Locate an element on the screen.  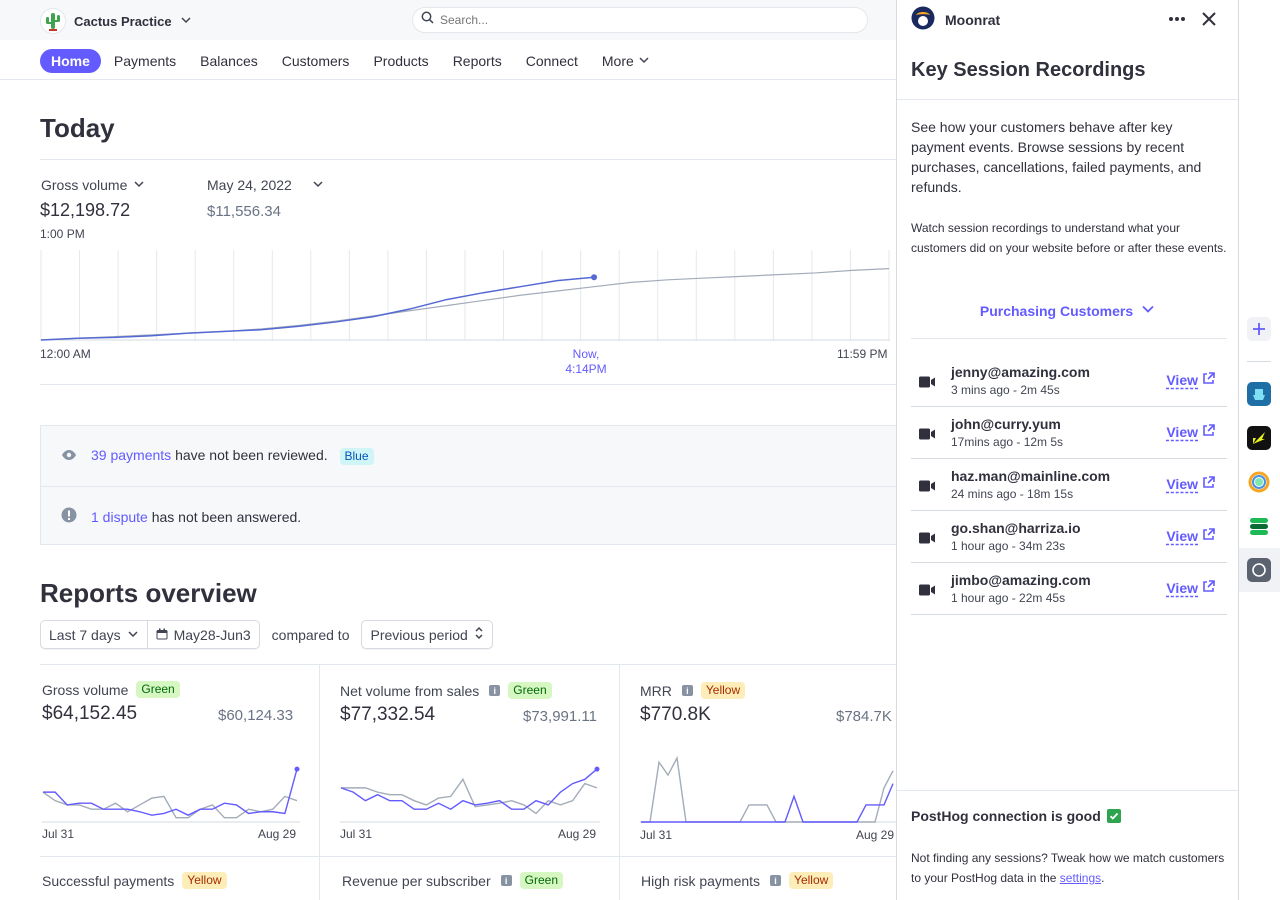
series-line-current is located at coordinates (317, 308).